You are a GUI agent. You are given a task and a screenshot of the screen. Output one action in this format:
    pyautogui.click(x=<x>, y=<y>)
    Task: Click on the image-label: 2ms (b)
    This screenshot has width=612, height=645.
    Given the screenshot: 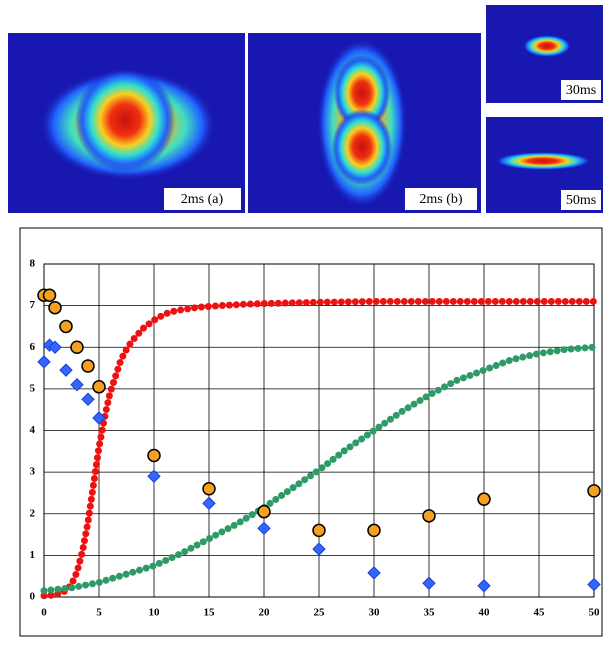 What is the action you would take?
    pyautogui.click(x=441, y=199)
    